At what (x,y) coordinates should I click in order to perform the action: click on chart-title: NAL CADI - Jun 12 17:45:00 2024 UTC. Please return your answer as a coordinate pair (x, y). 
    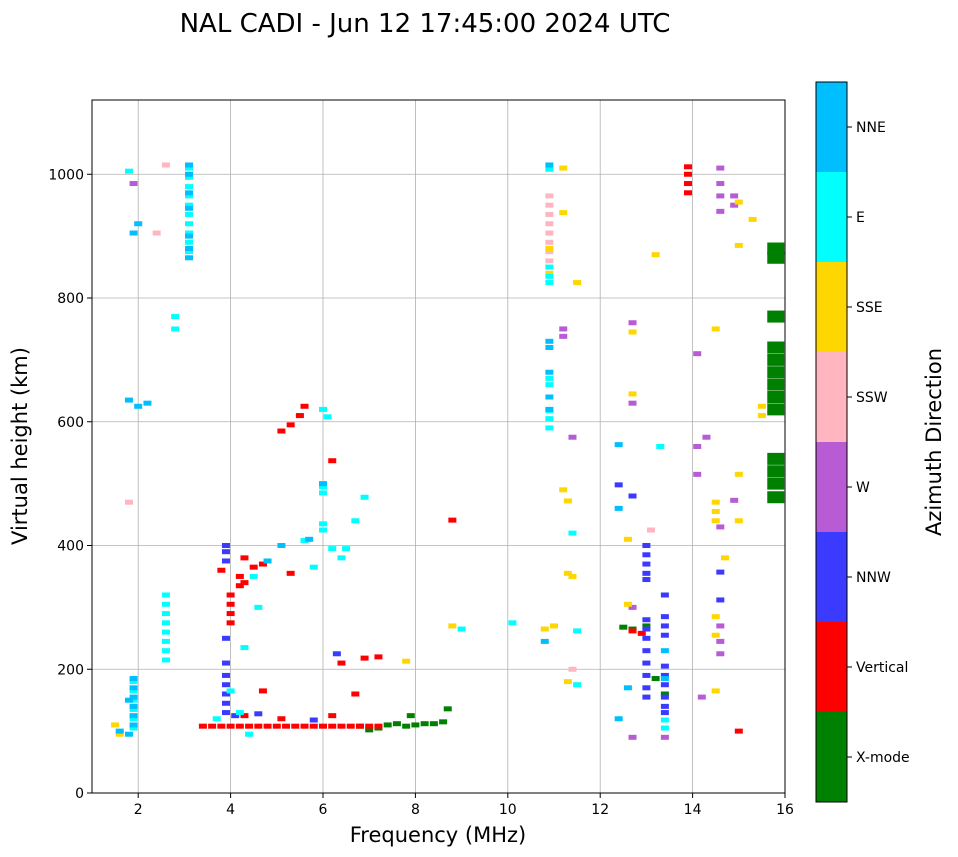
    Looking at the image, I should click on (425, 24).